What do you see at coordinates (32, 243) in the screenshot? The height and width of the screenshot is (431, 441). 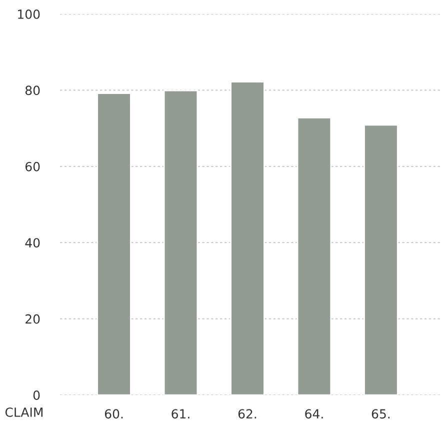 I see `y-tick-label: 40` at bounding box center [32, 243].